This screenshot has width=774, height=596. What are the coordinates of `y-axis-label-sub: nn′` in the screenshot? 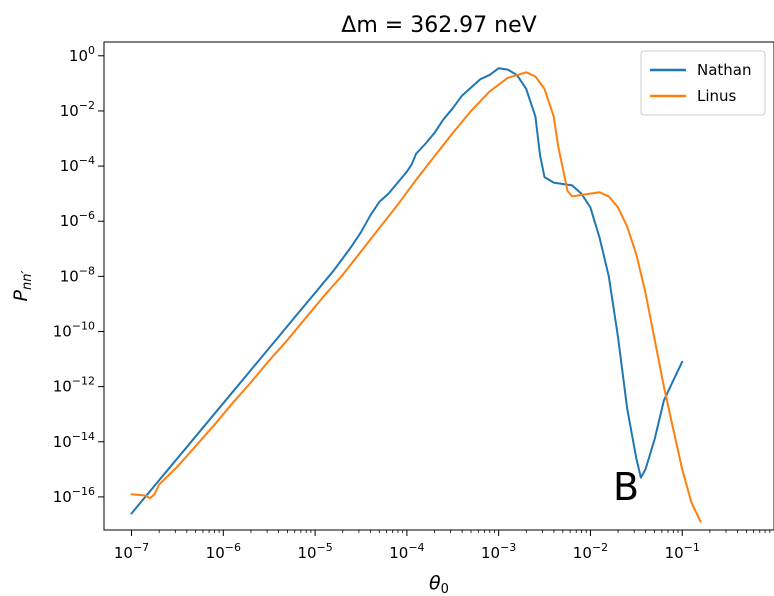 It's located at (27, 280).